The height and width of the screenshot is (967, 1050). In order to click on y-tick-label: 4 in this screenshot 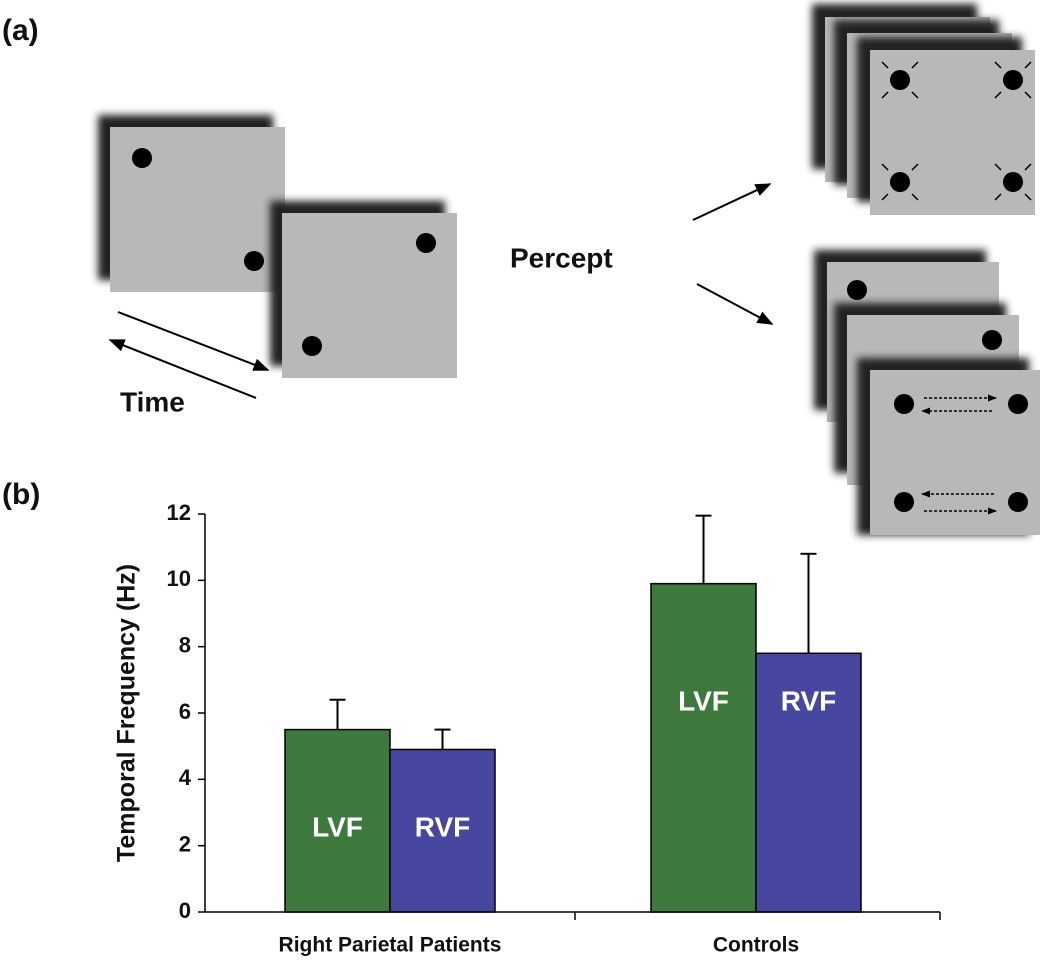, I will do `click(185, 777)`.